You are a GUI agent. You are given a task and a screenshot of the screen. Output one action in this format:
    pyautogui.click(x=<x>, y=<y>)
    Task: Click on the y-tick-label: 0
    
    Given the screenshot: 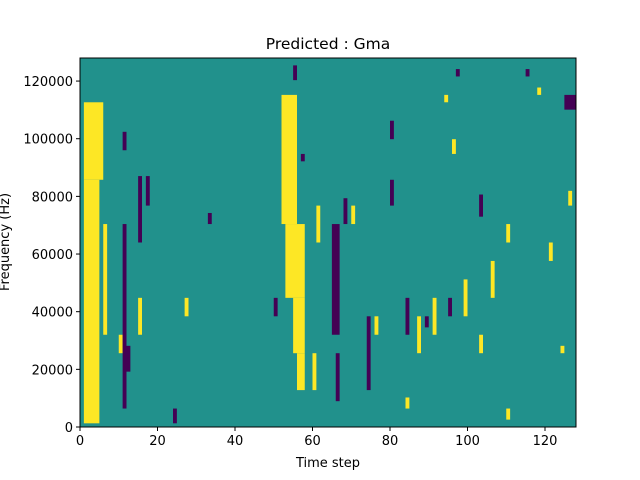 What is the action you would take?
    pyautogui.click(x=69, y=428)
    